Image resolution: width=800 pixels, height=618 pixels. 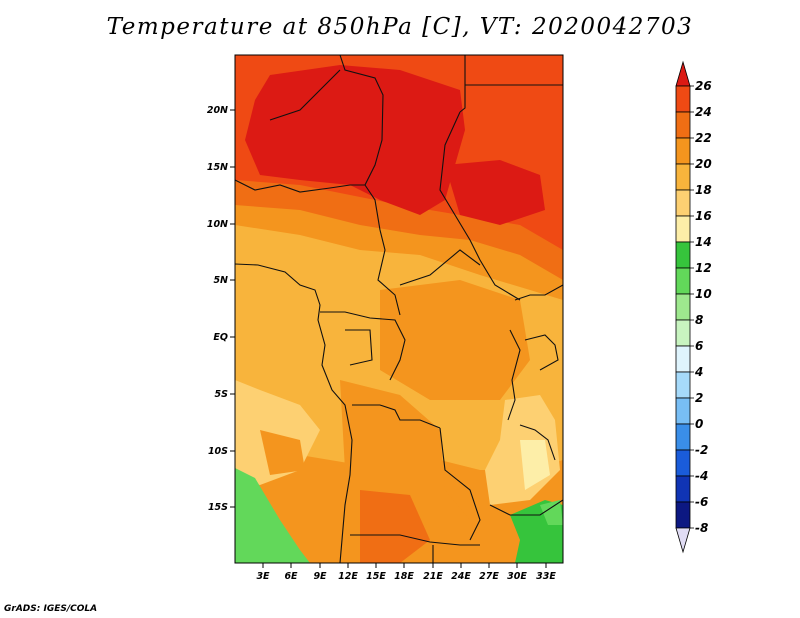 I want to click on colorbar-bottom-tip, so click(x=683, y=540).